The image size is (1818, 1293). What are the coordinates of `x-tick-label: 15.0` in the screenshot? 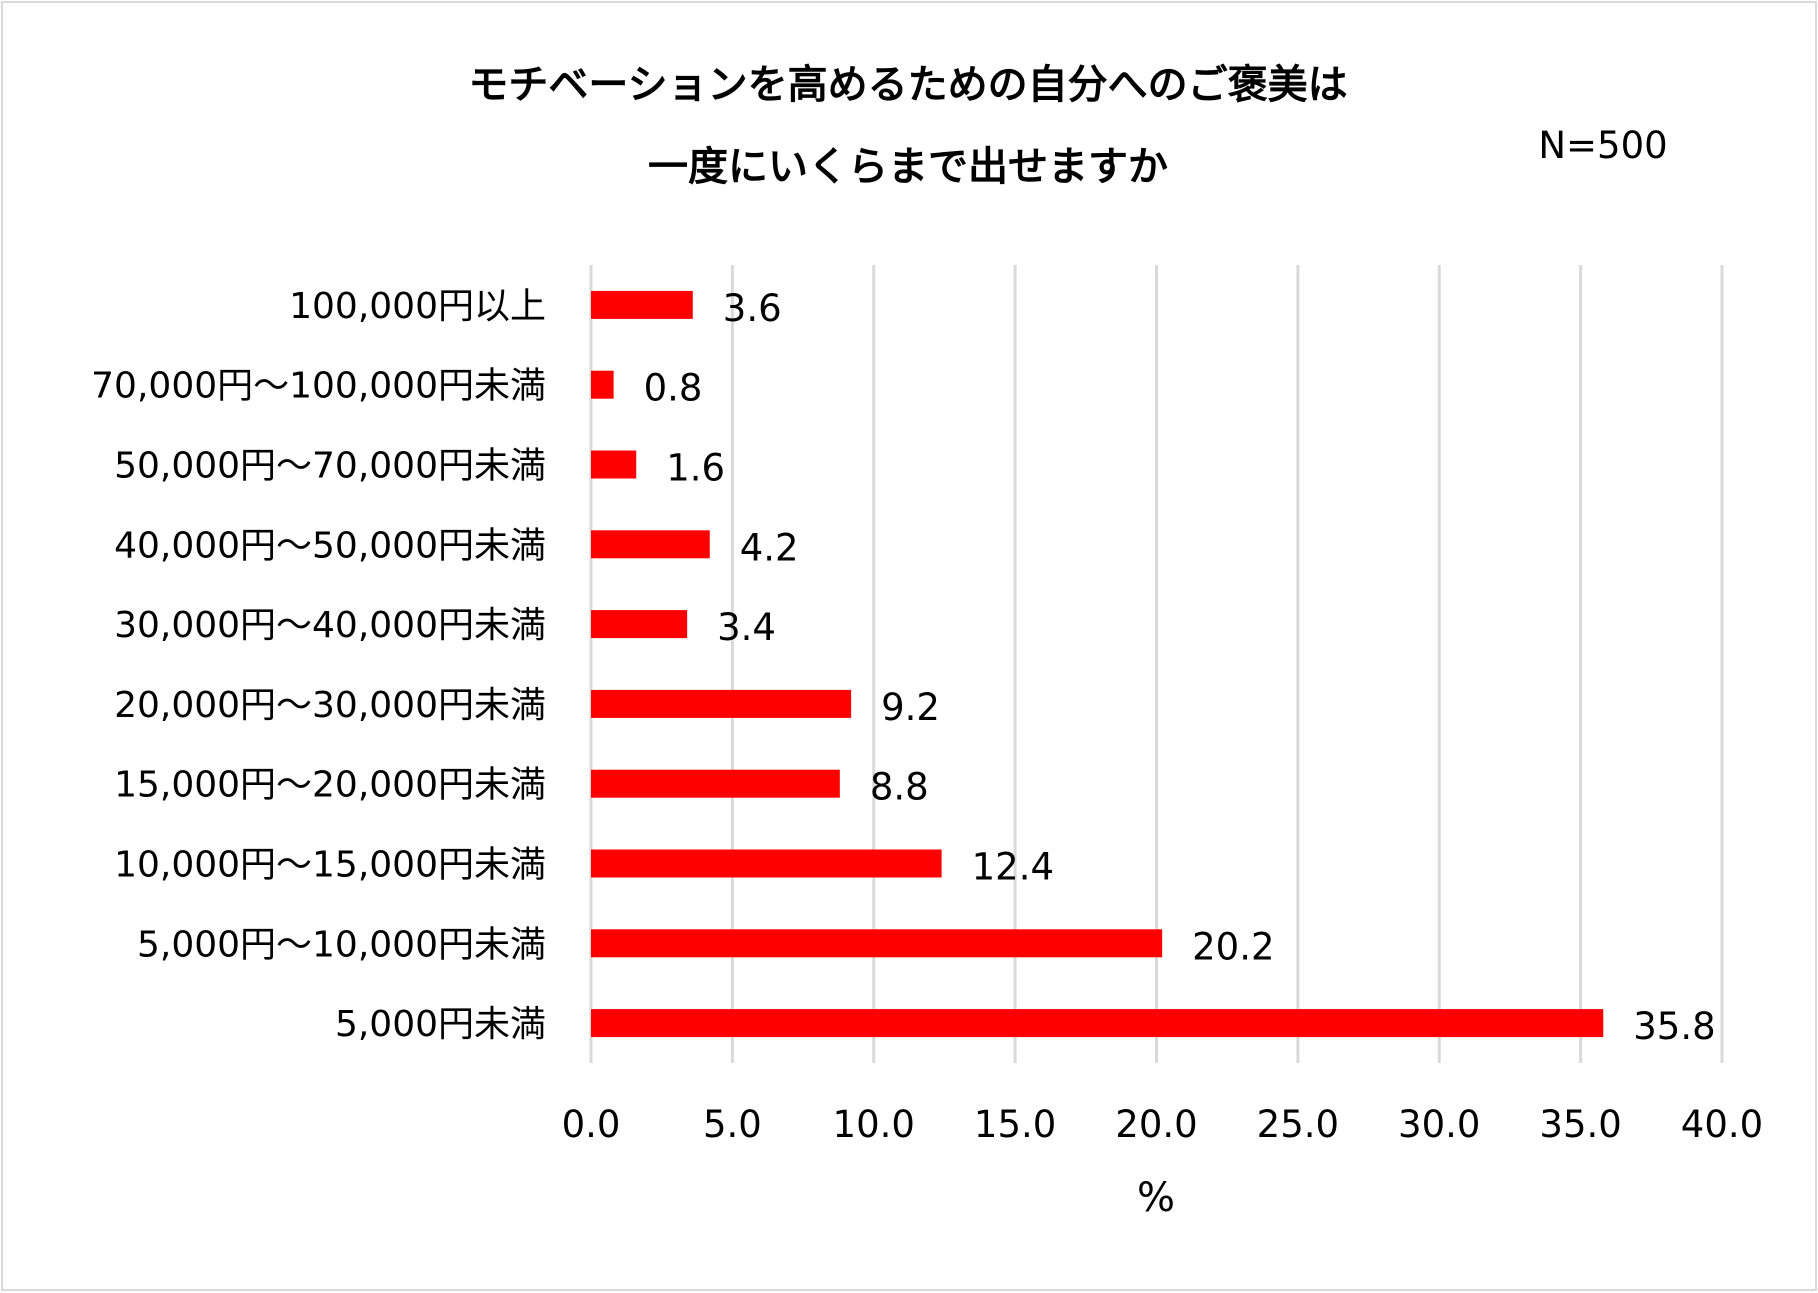 It's located at (1015, 1124).